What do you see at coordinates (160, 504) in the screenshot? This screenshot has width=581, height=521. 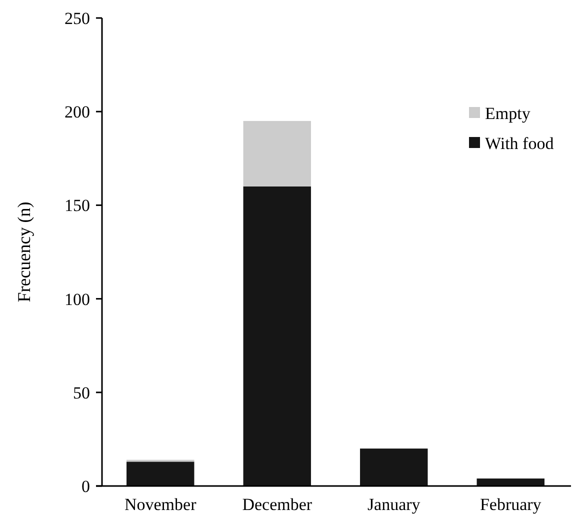 I see `x-tick-label: November` at bounding box center [160, 504].